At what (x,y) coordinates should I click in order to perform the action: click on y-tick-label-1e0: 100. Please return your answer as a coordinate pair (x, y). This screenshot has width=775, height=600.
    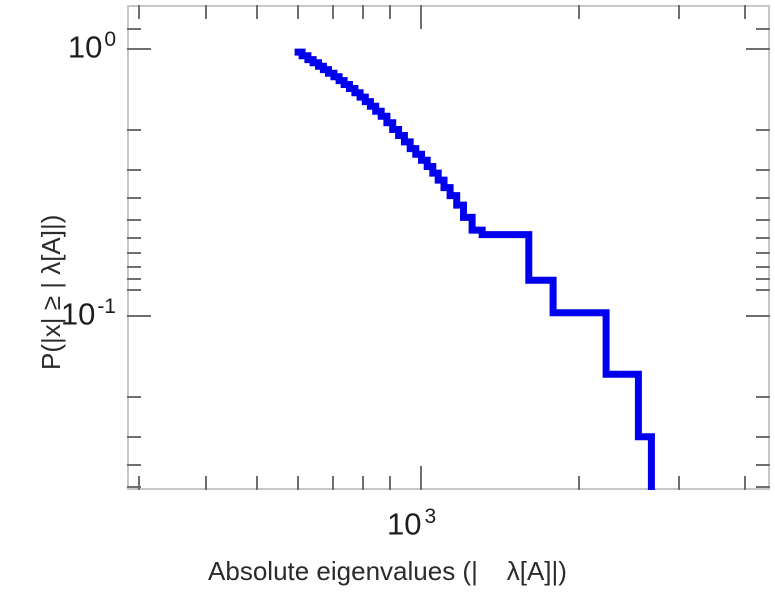
    Looking at the image, I should click on (72, 46).